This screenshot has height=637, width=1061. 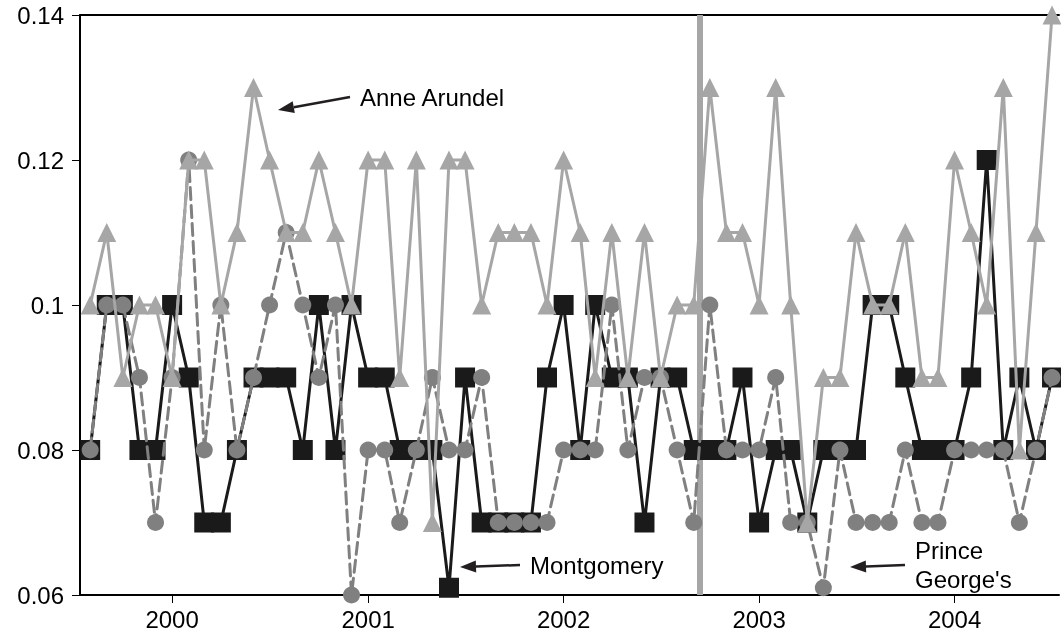 What do you see at coordinates (759, 619) in the screenshot?
I see `x-tick-label: 2003` at bounding box center [759, 619].